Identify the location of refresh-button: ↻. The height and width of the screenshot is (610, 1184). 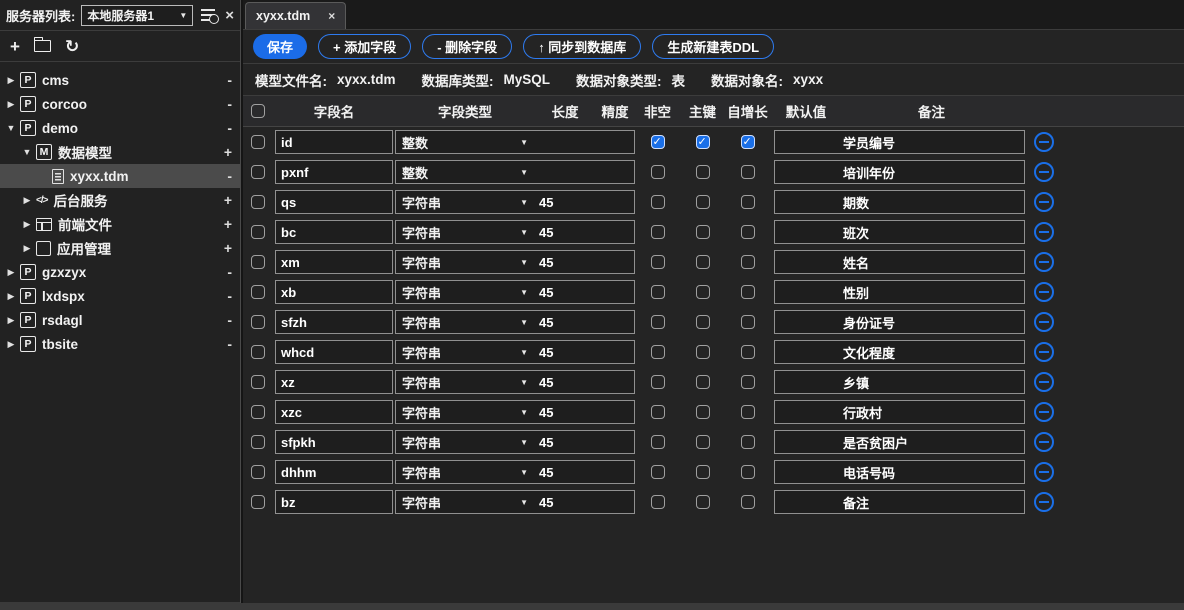
(72, 46).